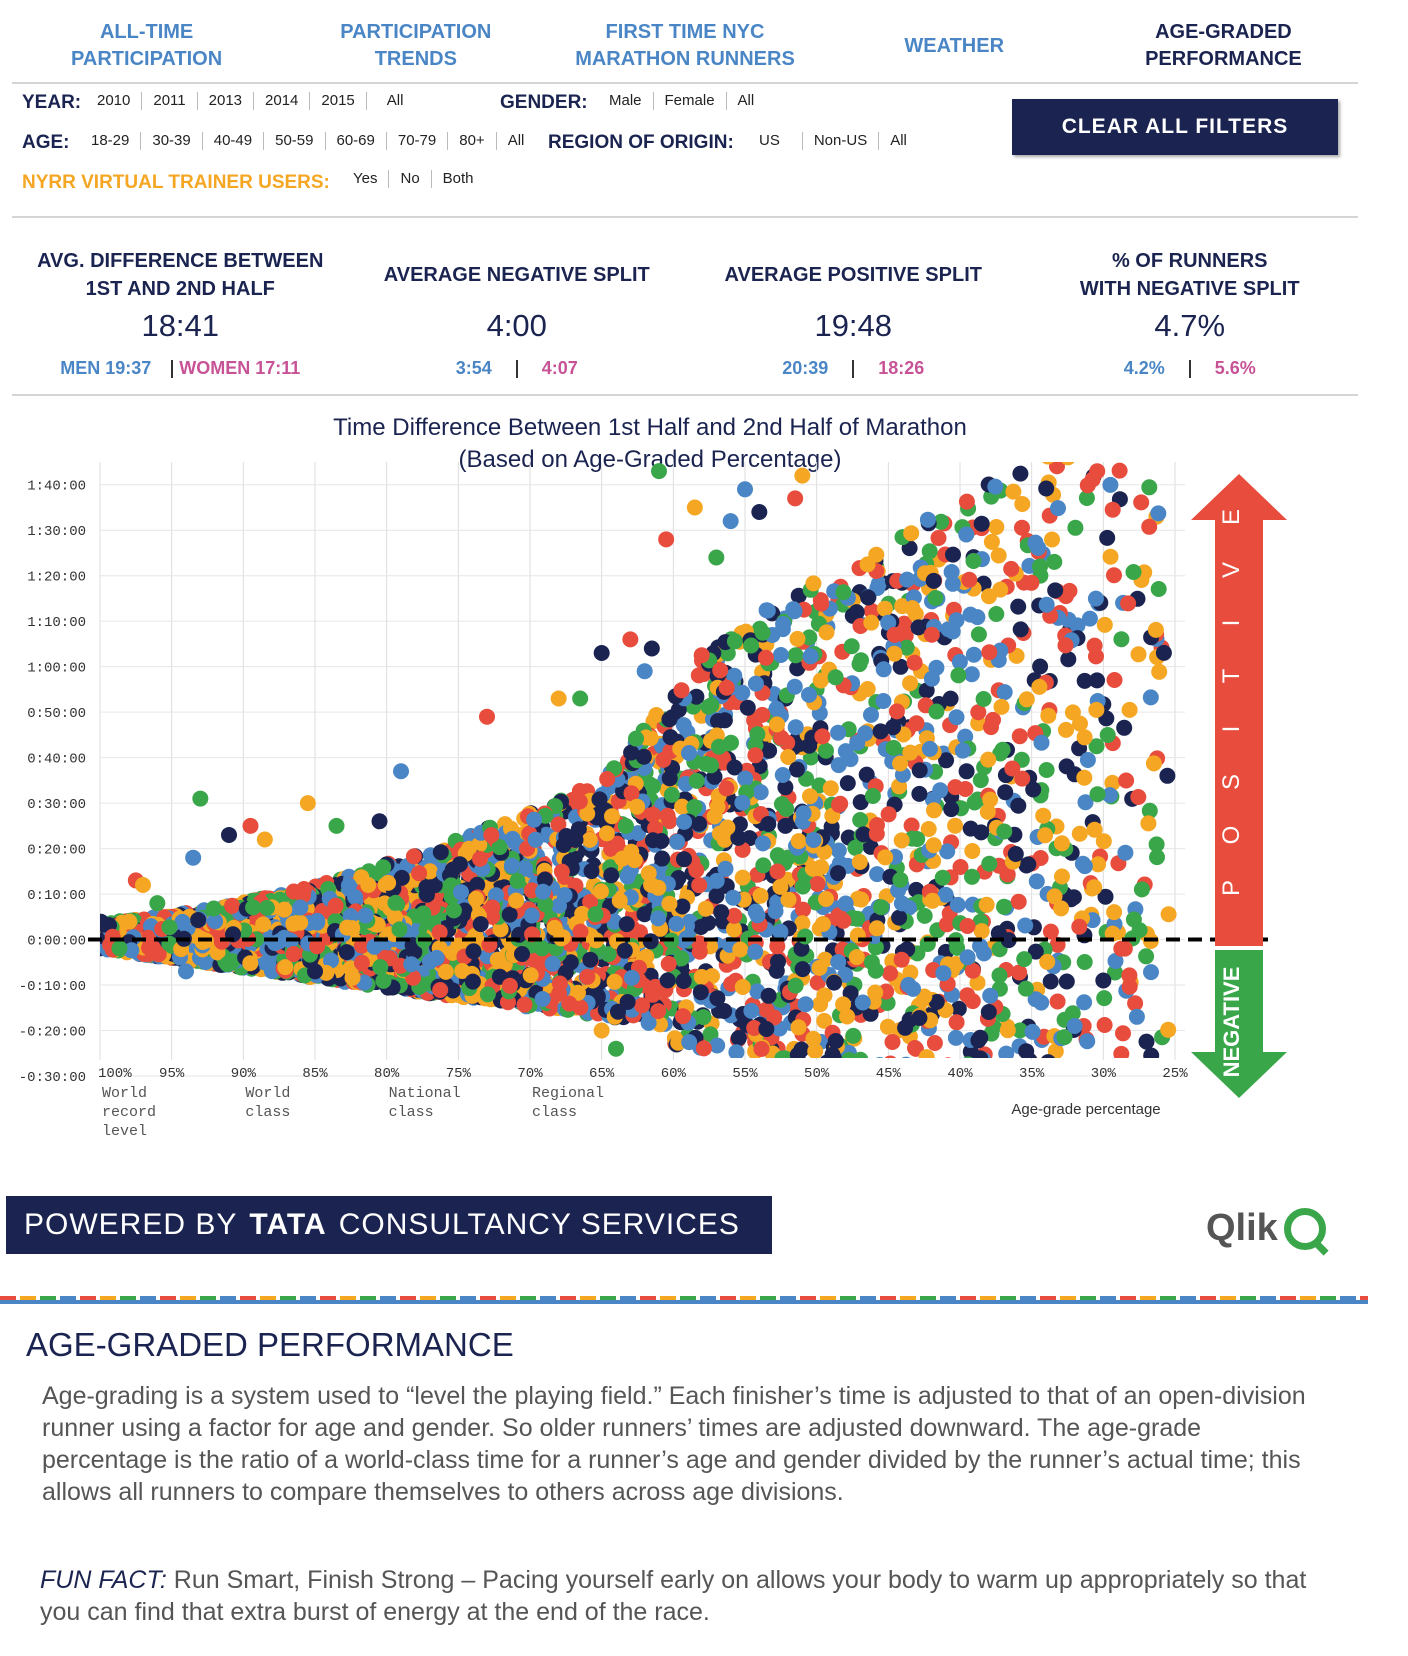 The image size is (1408, 1656). What do you see at coordinates (114, 101) in the screenshot?
I see `year-option: 2010` at bounding box center [114, 101].